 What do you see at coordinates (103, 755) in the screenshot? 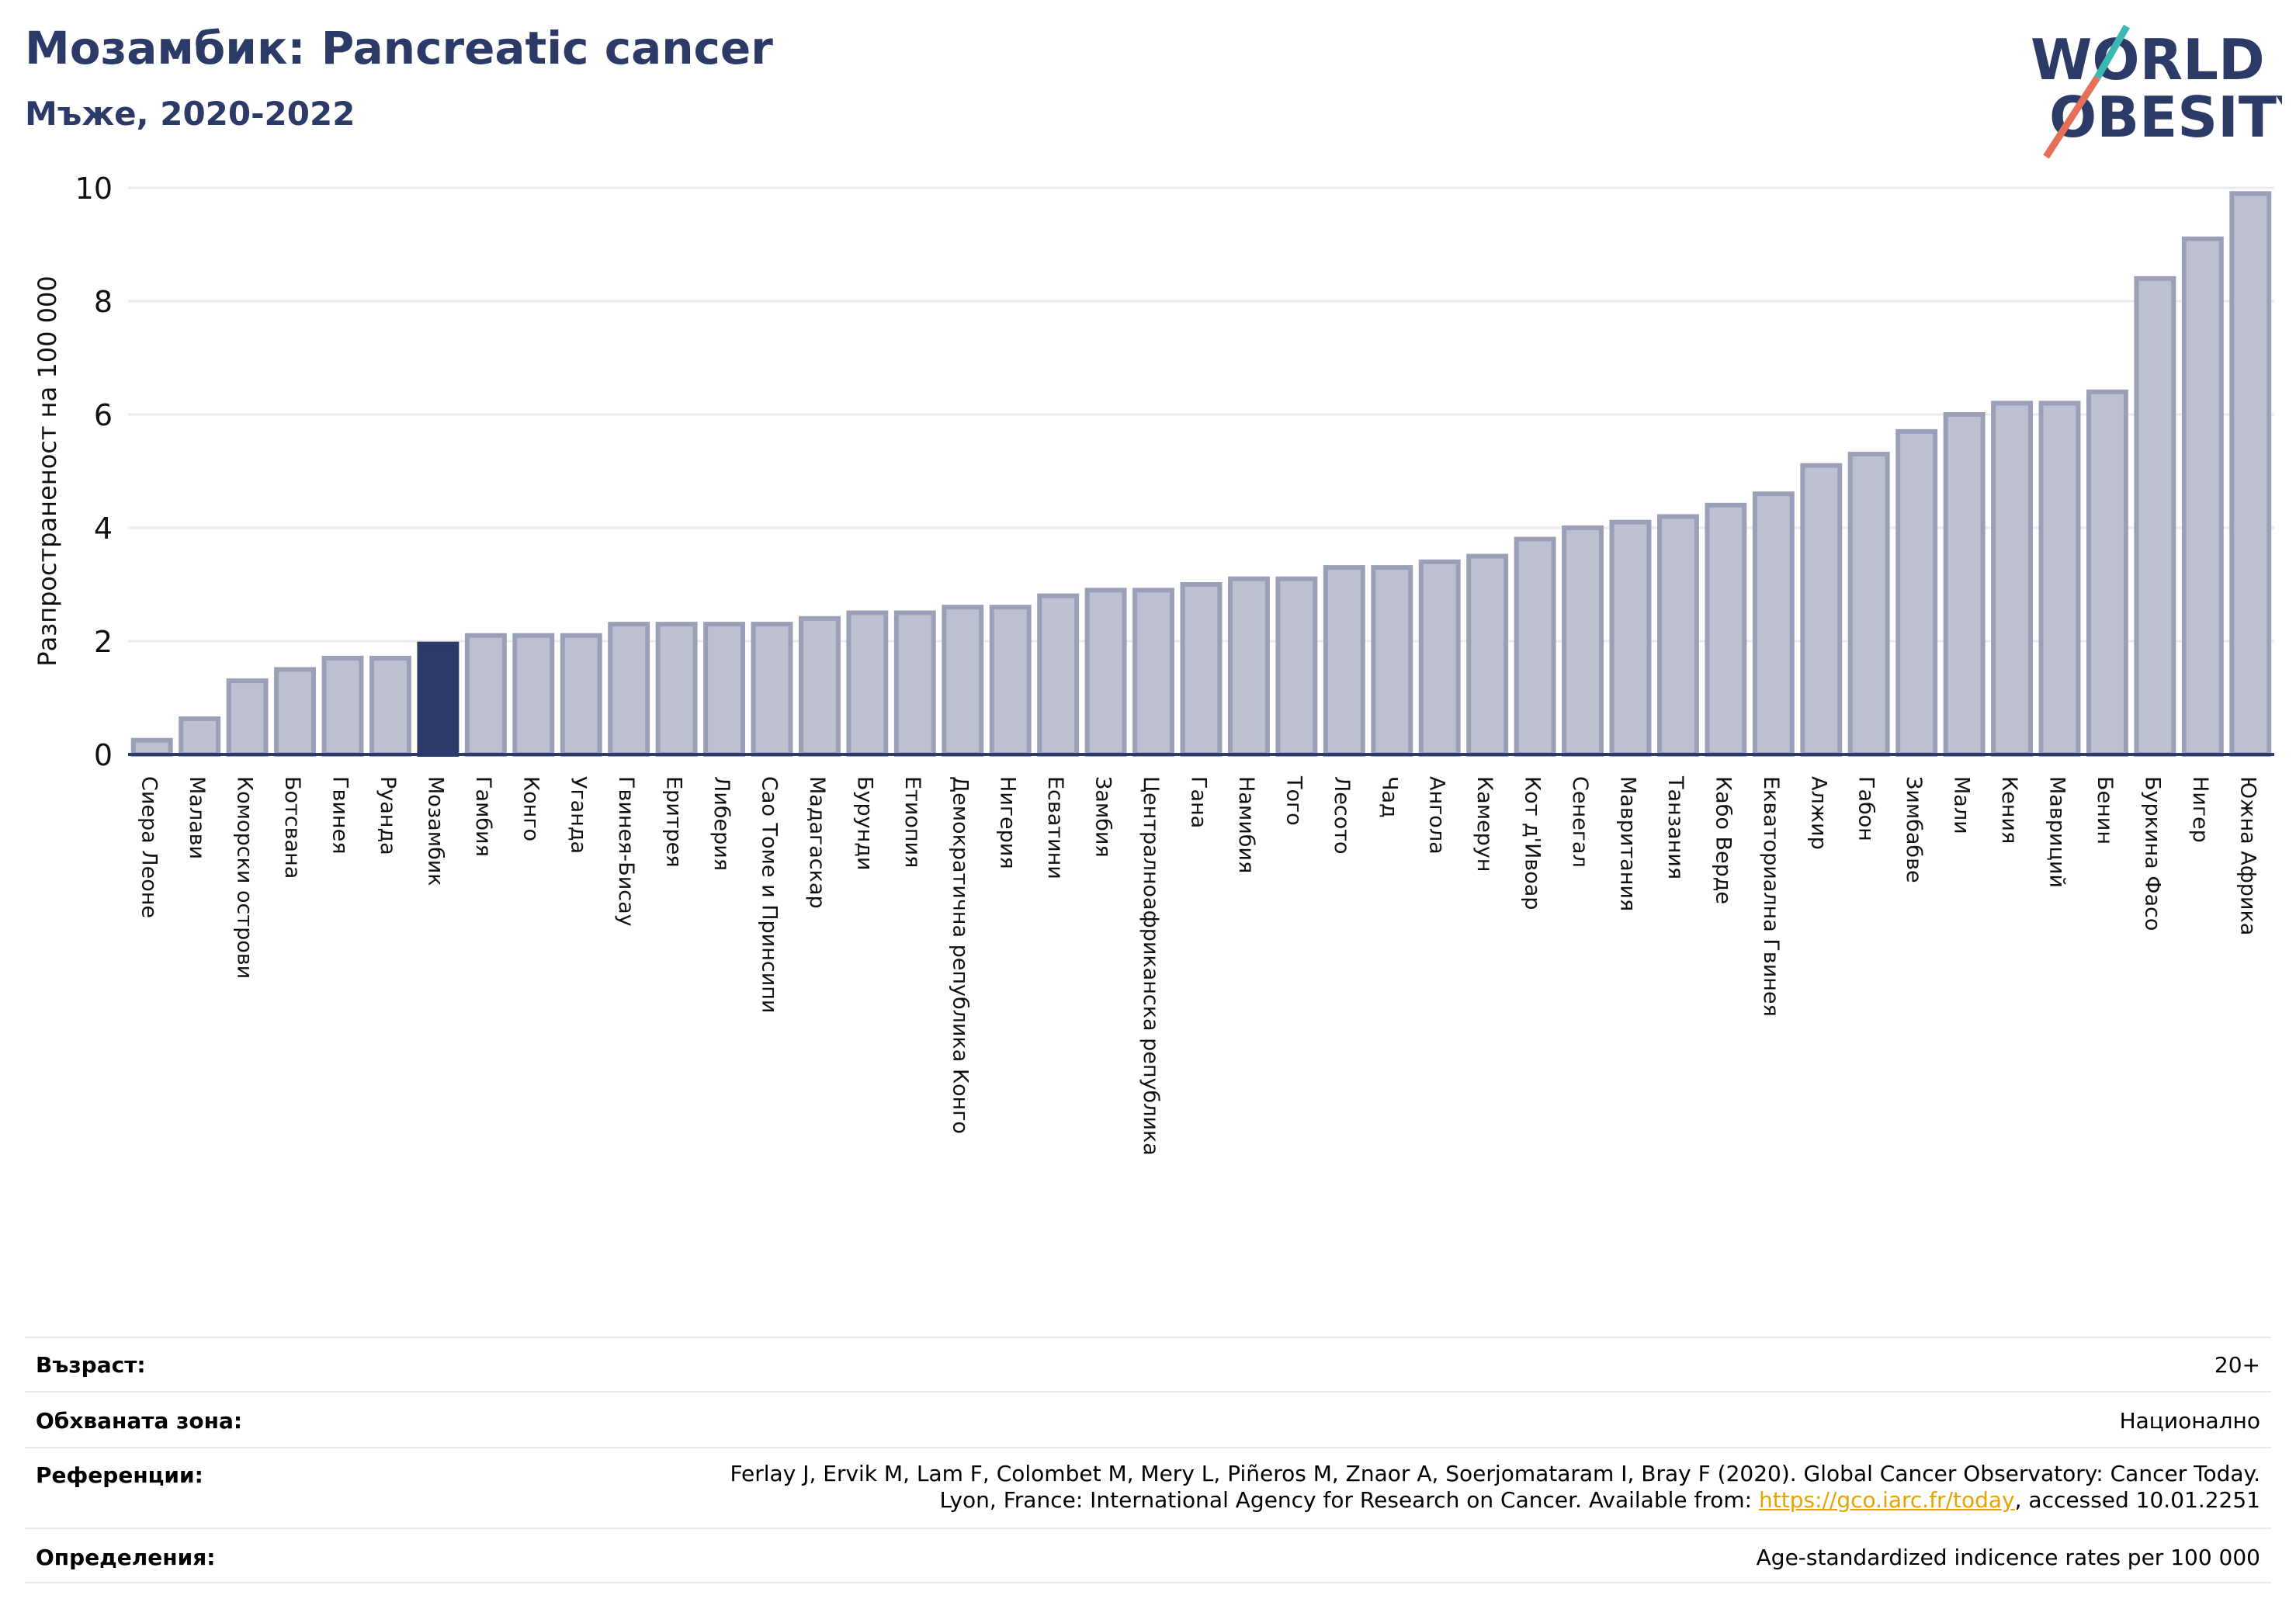
I see `y-tick-label: 0` at bounding box center [103, 755].